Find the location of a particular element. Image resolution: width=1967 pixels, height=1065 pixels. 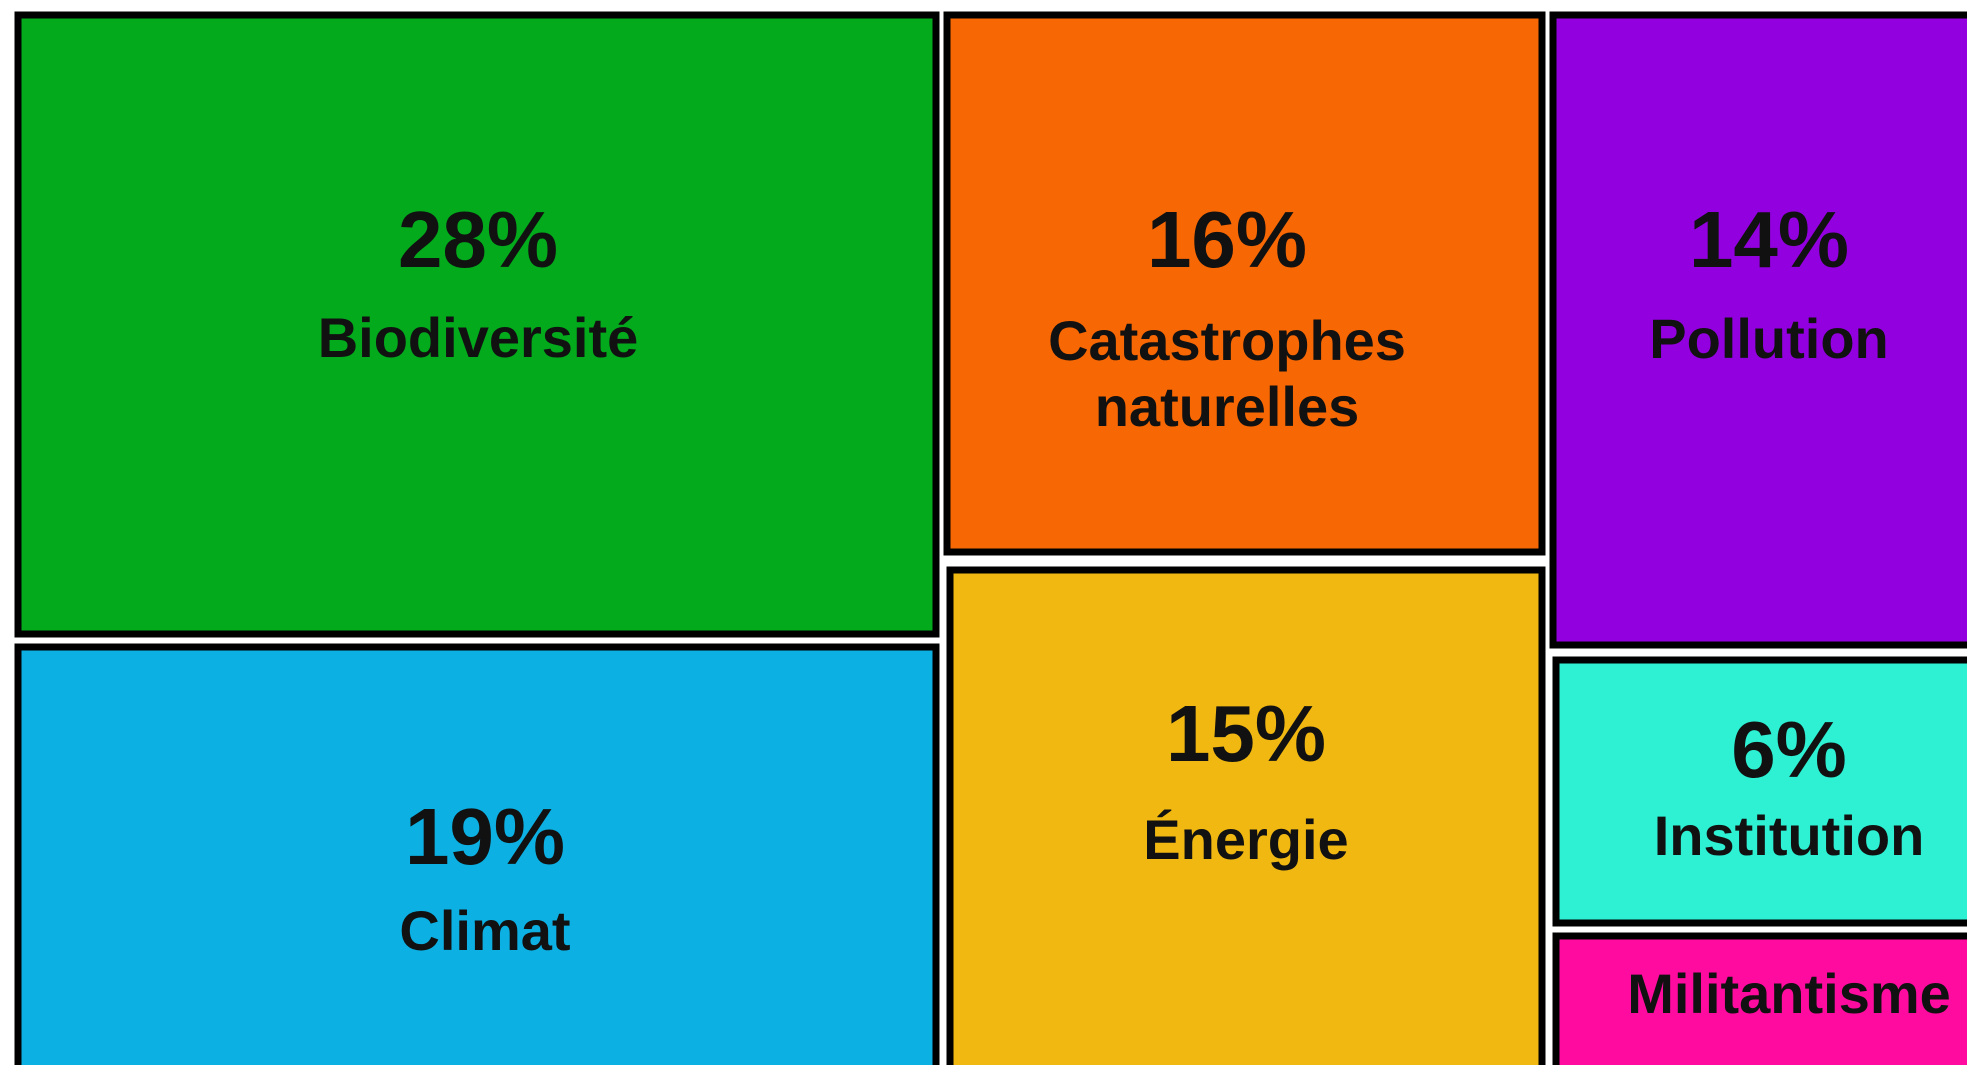

value-label: 16% is located at coordinates (1227, 239).